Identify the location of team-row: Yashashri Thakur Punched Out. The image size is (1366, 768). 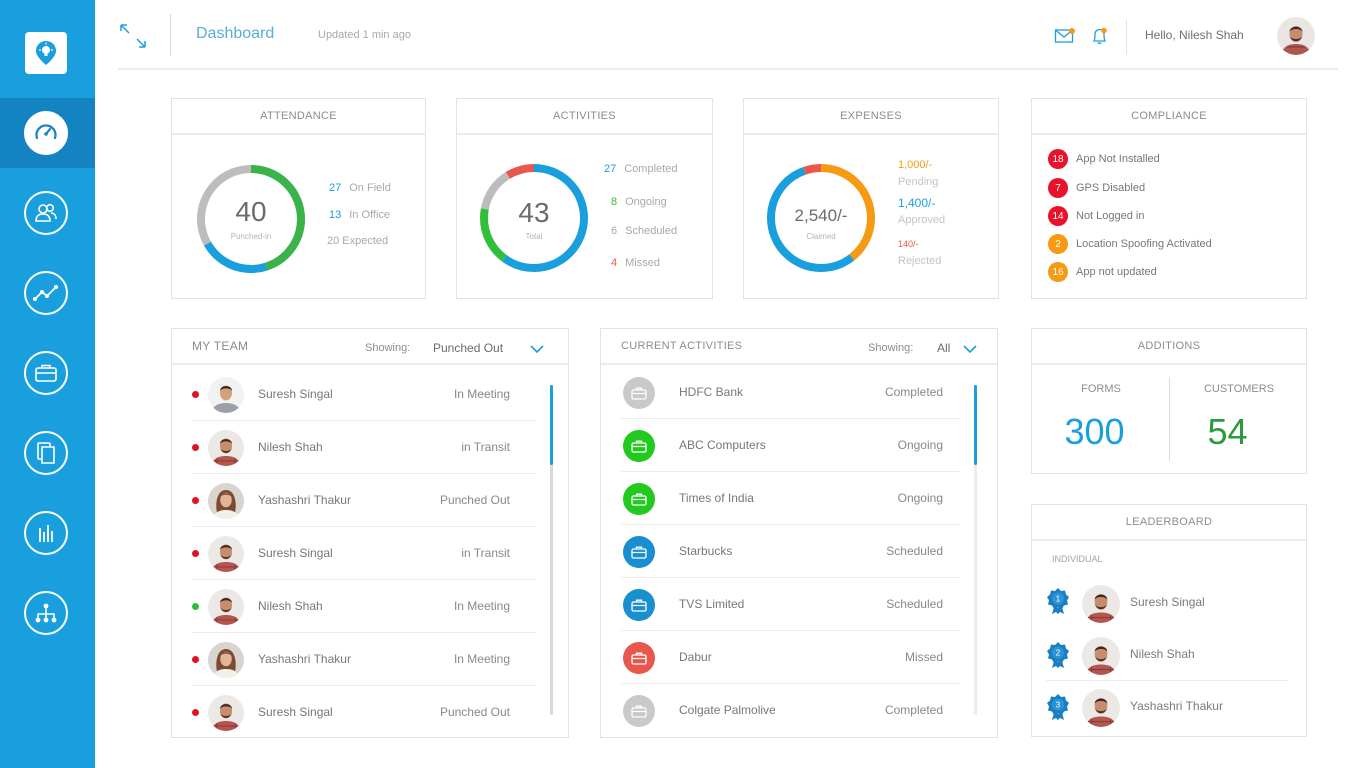
(364, 501).